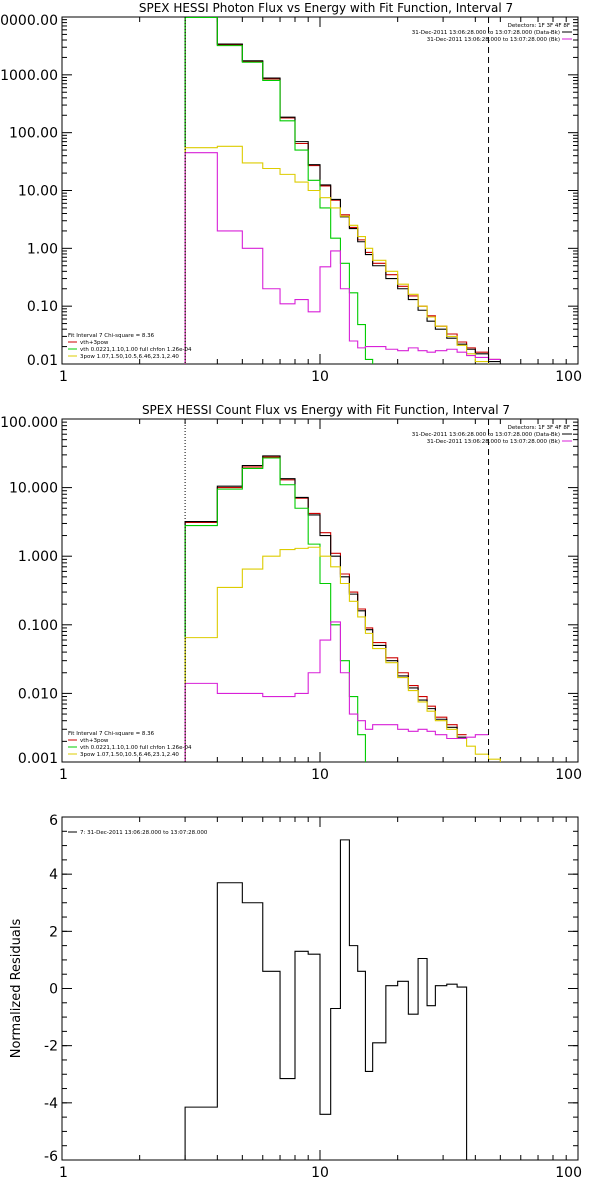 The height and width of the screenshot is (1200, 600). What do you see at coordinates (63, 377) in the screenshot?
I see `photon-x-tick-label: 1` at bounding box center [63, 377].